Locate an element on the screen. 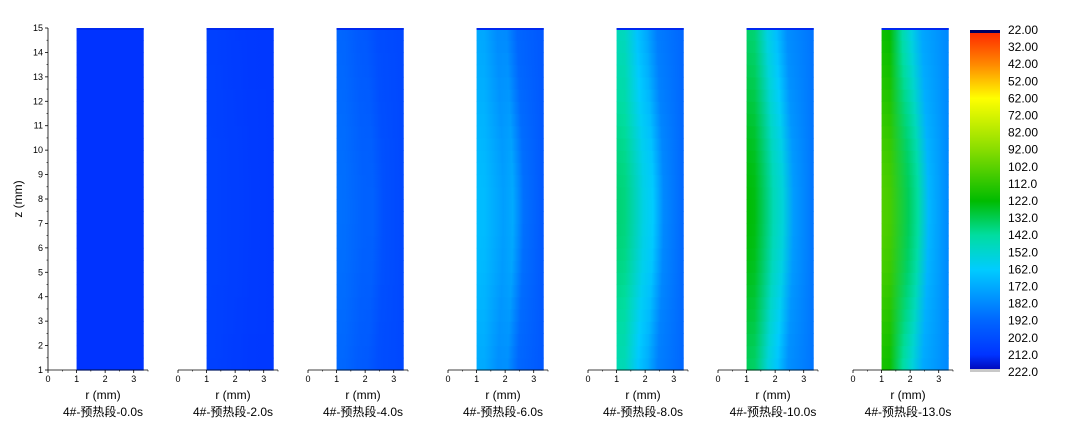 The image size is (1080, 436). panel-title: 4#-预热段-13.0s is located at coordinates (908, 411).